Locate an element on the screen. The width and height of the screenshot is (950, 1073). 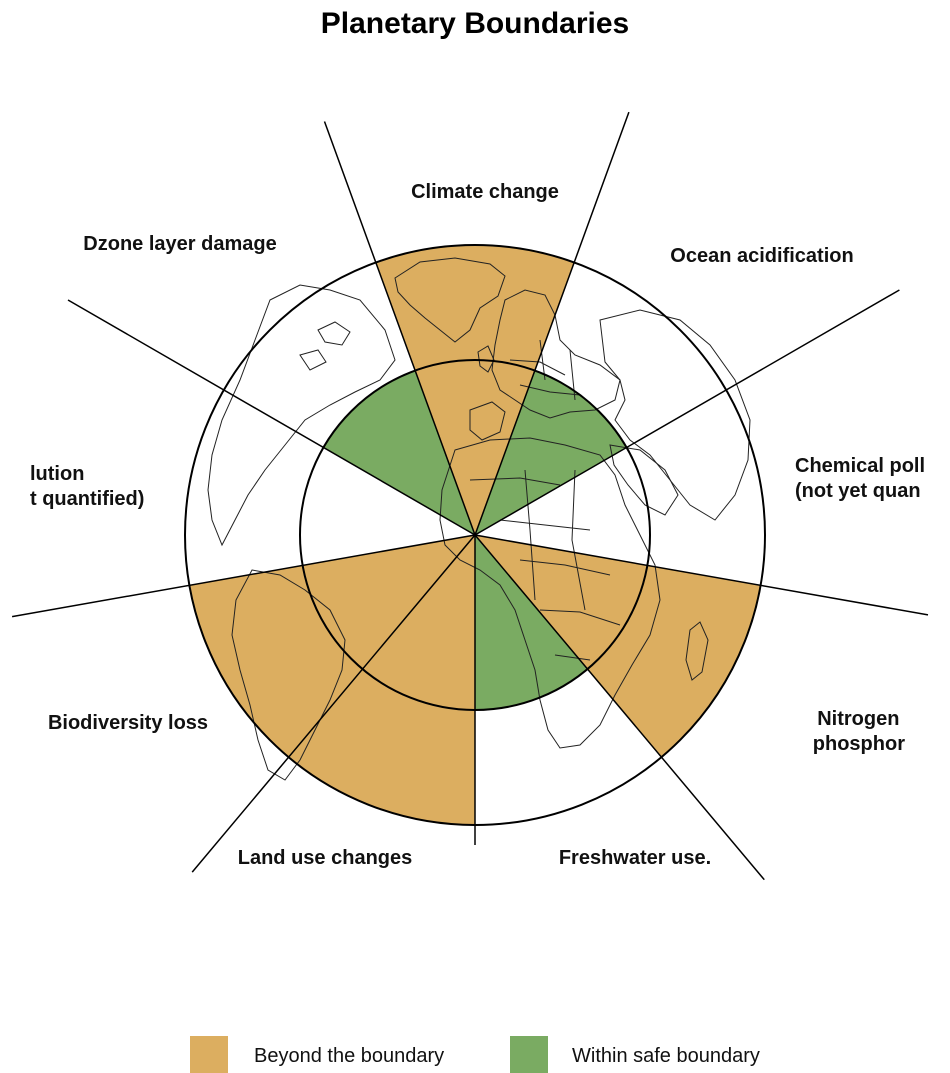
madagascar is located at coordinates (697, 651).